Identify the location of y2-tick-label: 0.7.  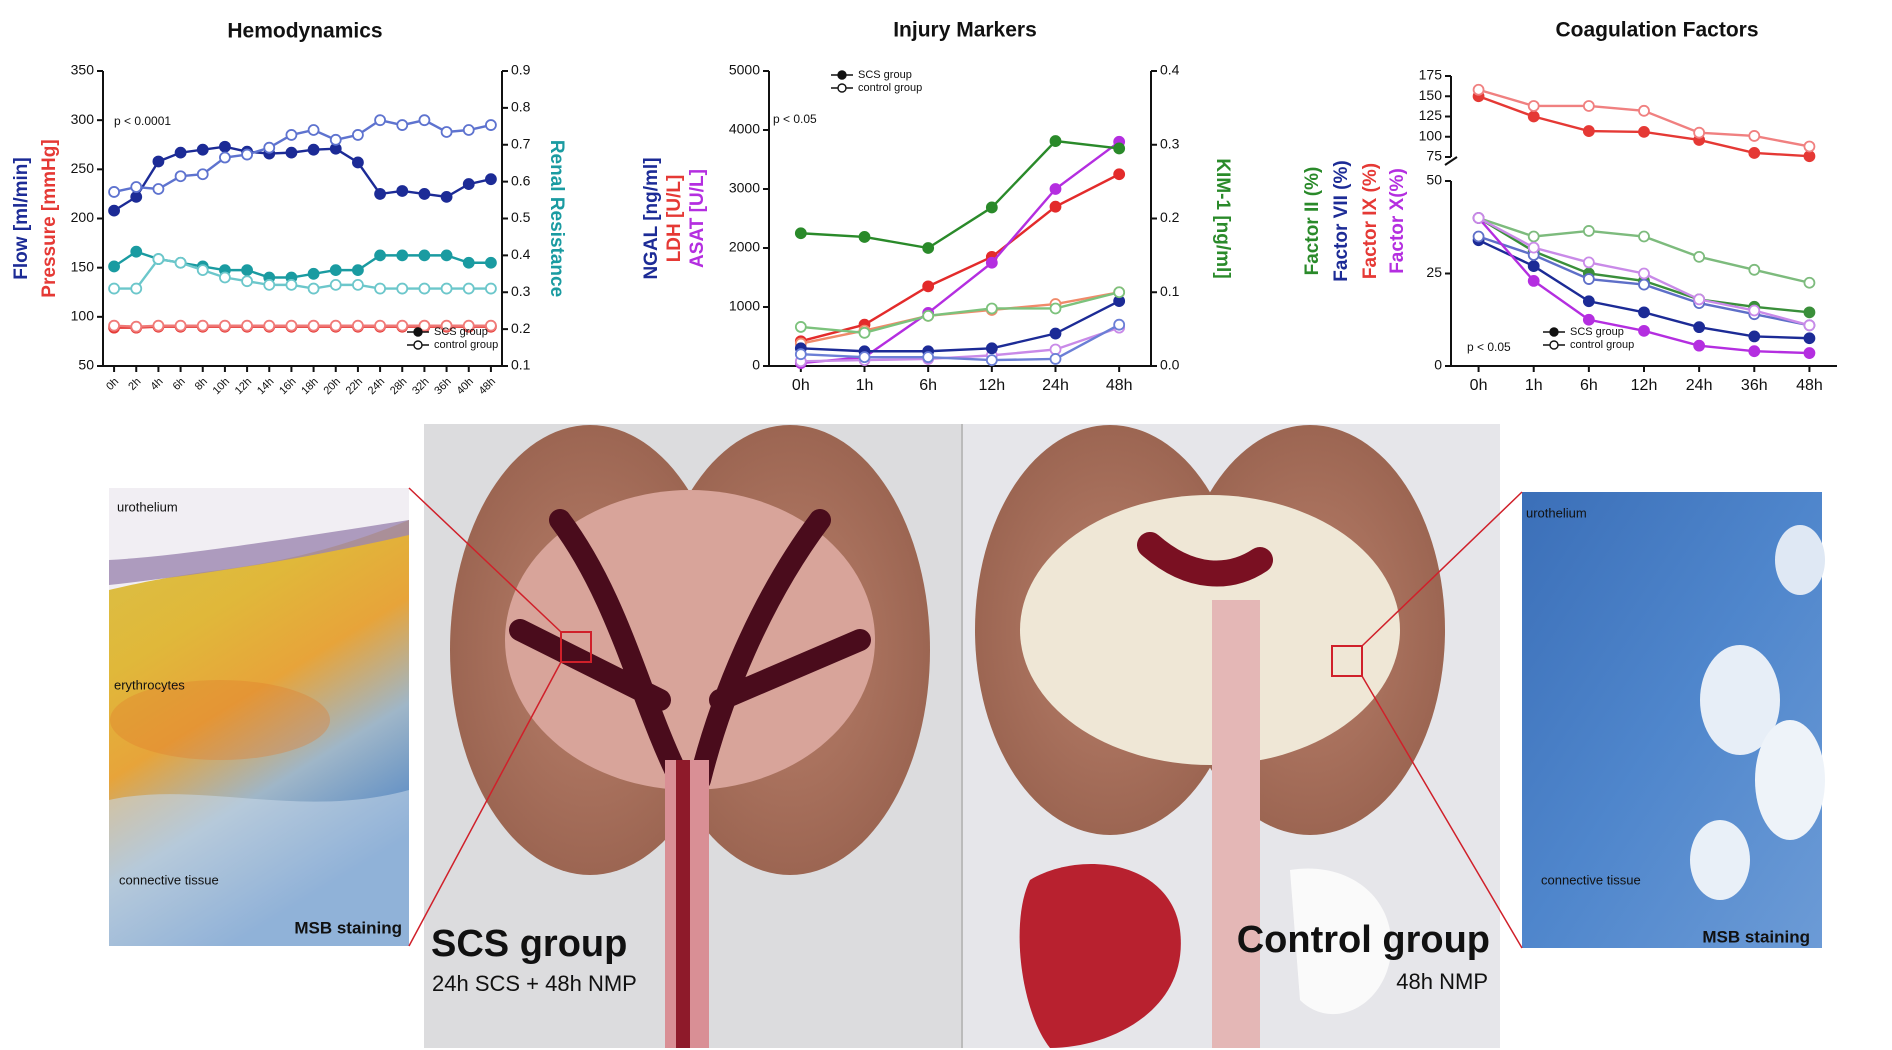
(521, 143).